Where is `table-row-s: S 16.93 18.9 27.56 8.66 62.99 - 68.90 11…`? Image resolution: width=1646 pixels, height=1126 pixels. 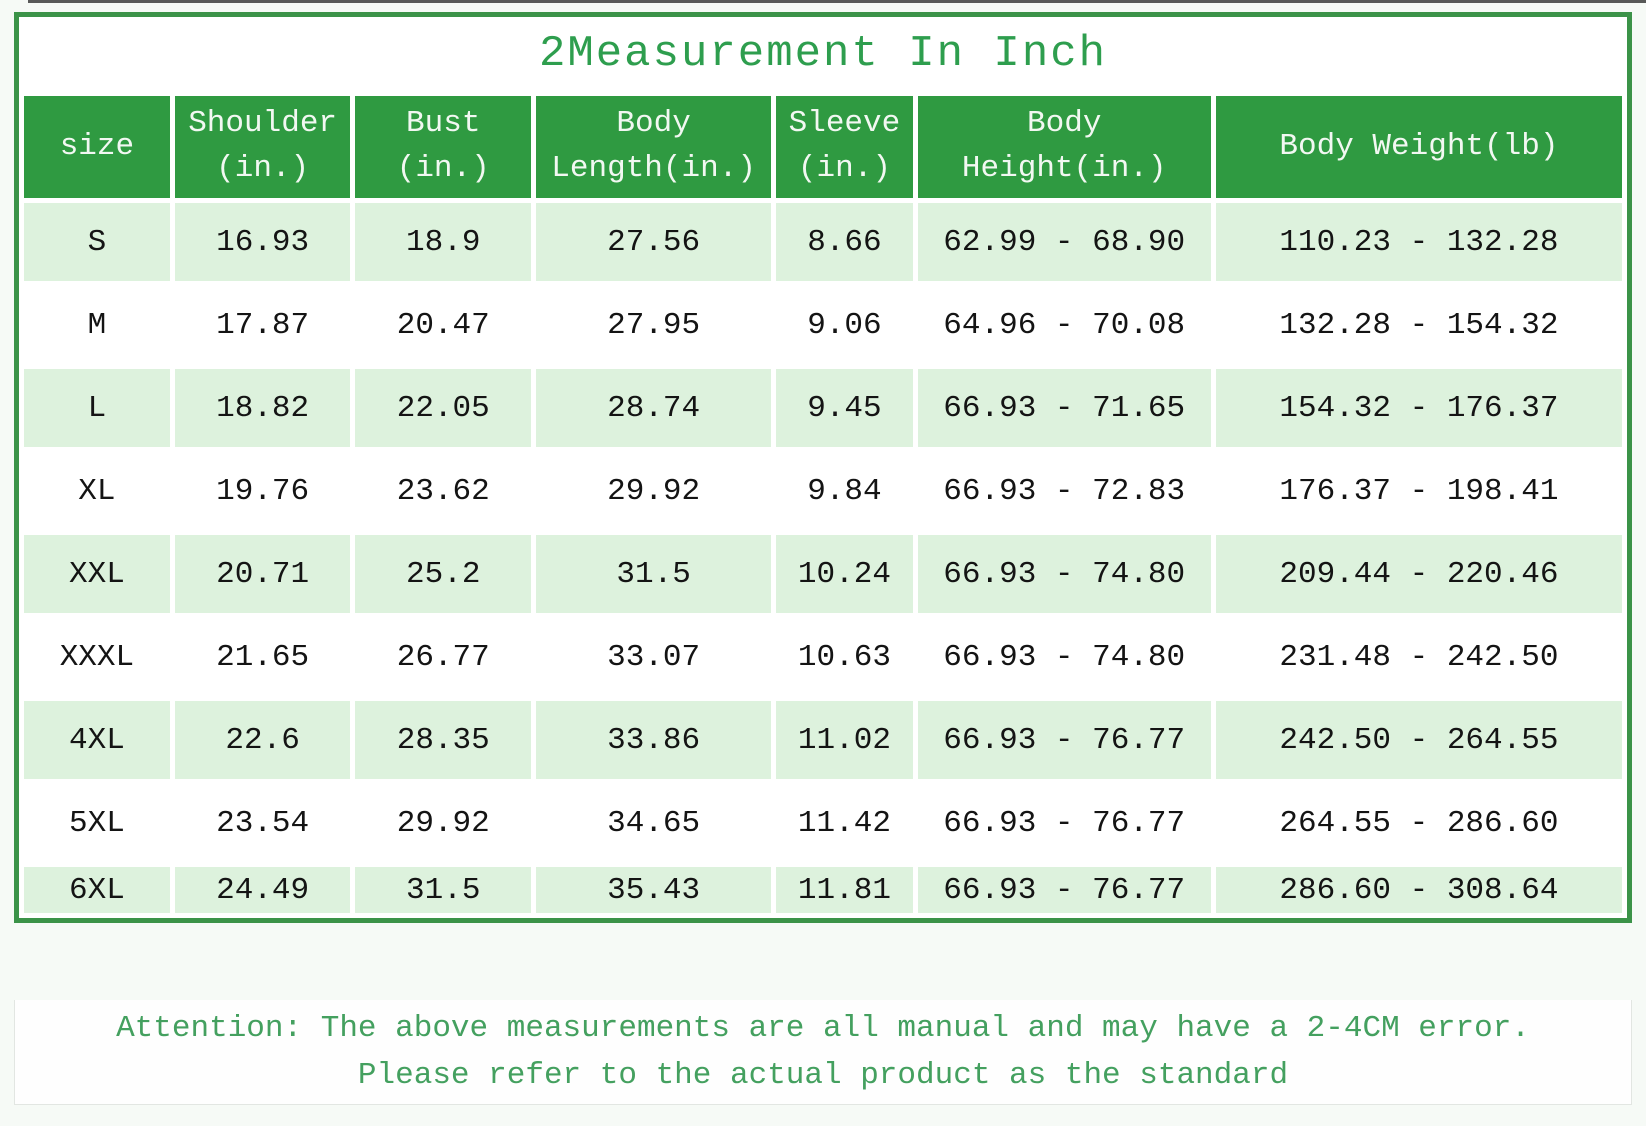 table-row-s: S 16.93 18.9 27.56 8.66 62.99 - 68.90 11… is located at coordinates (823, 242).